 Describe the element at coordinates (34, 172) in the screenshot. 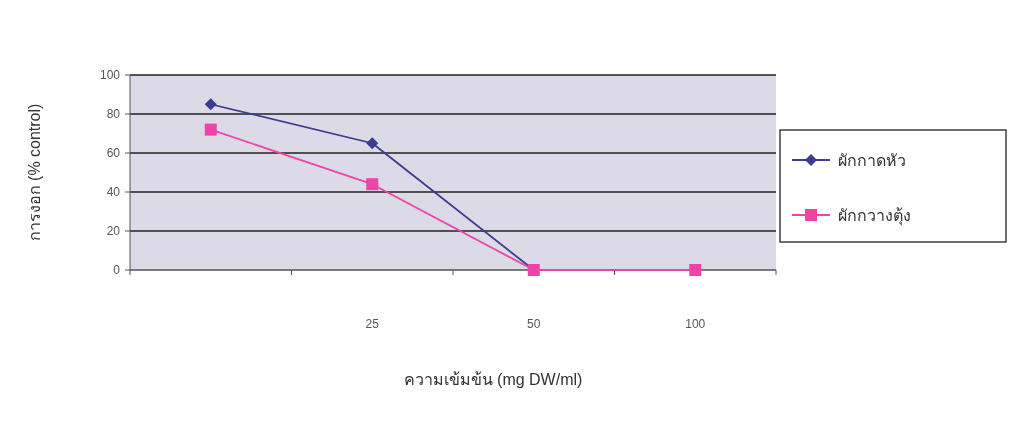

I see `y-axis-title: การงอก (% control)` at that location.